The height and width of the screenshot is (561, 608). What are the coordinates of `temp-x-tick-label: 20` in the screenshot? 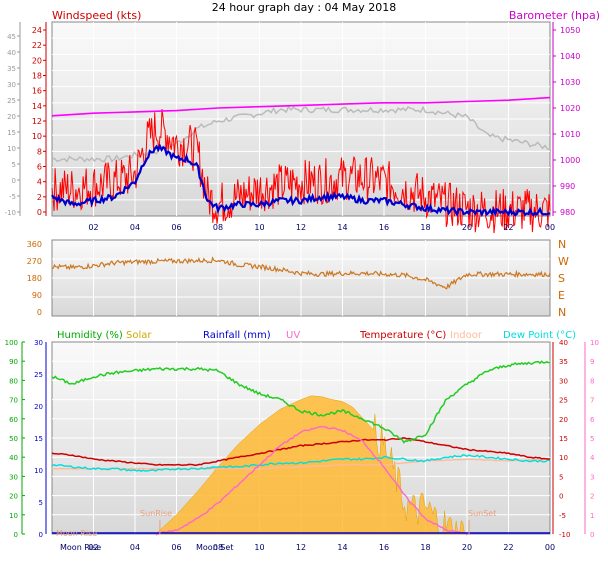 It's located at (467, 547).